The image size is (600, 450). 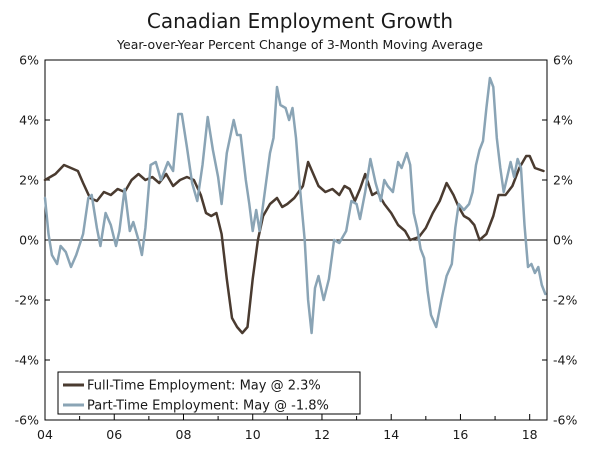 What do you see at coordinates (27, 360) in the screenshot?
I see `y-tick-label-left: -4%` at bounding box center [27, 360].